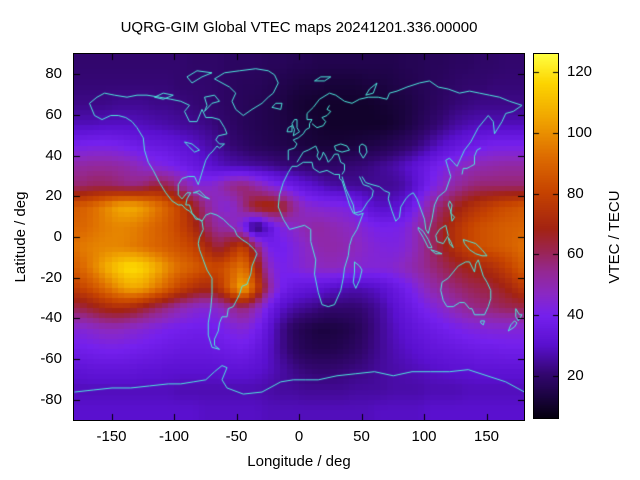 The image size is (640, 480). I want to click on y-tick-label: -20, so click(51, 277).